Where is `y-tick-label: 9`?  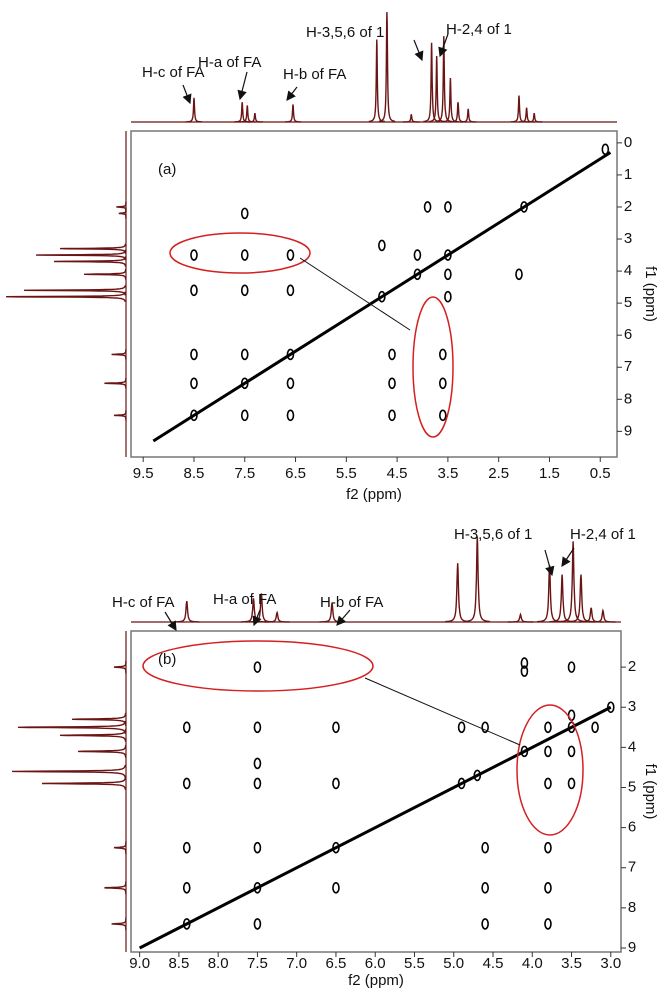
y-tick-label: 9 is located at coordinates (628, 430).